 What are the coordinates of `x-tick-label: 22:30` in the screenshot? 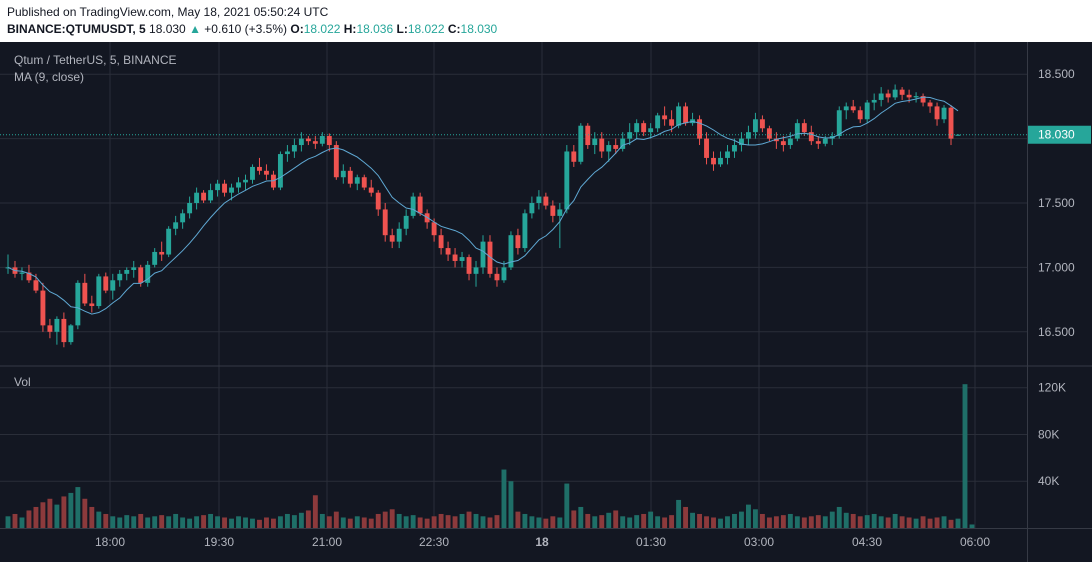 It's located at (434, 542).